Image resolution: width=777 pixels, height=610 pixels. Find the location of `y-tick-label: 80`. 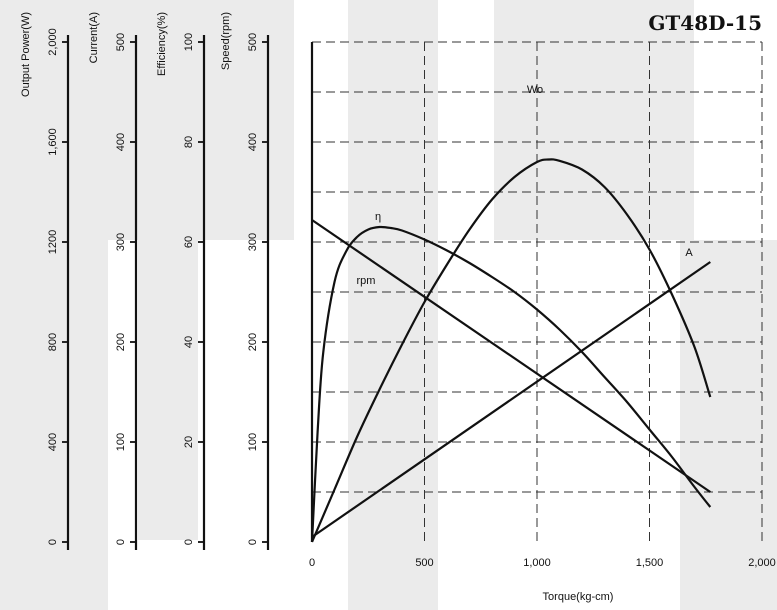

y-tick-label: 80 is located at coordinates (189, 142).